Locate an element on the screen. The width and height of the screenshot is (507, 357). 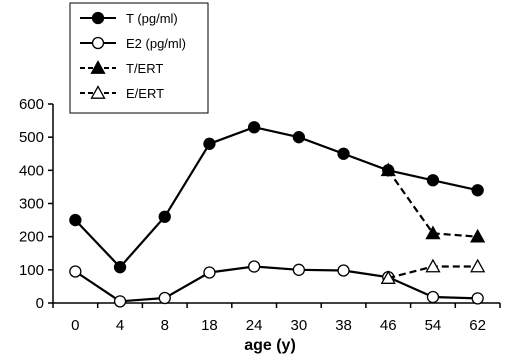
legend-label: T (pg/ml) is located at coordinates (152, 18).